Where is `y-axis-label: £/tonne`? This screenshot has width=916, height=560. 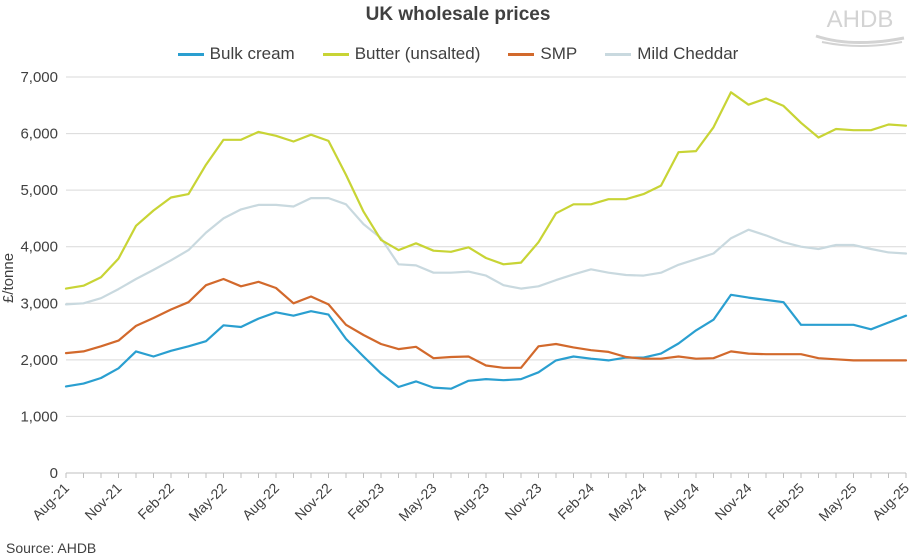
y-axis-label: £/tonne is located at coordinates (8, 278).